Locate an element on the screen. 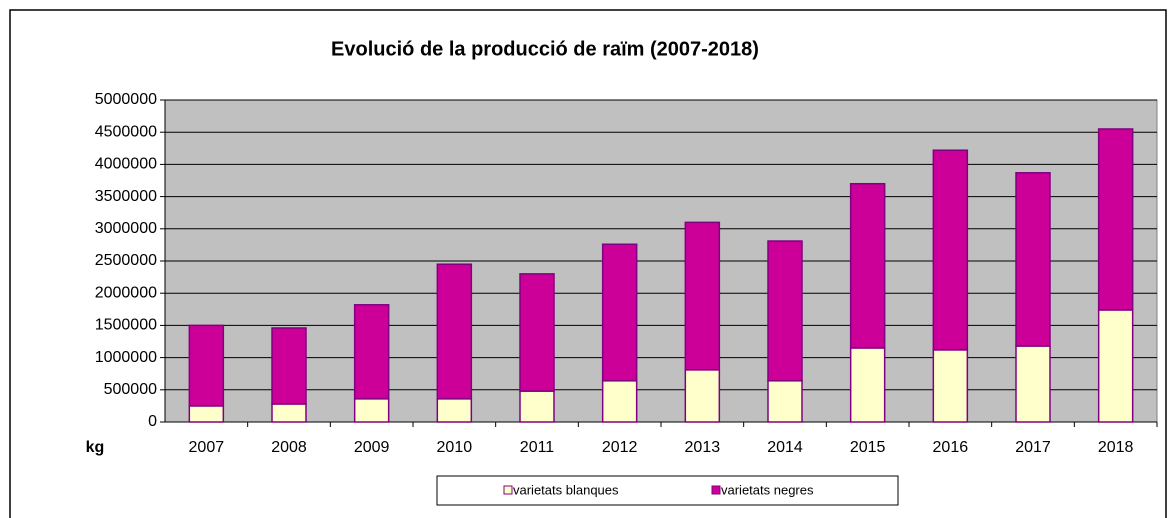 Image resolution: width=1176 pixels, height=518 pixels. y-tick-label: 500000 is located at coordinates (130, 389).